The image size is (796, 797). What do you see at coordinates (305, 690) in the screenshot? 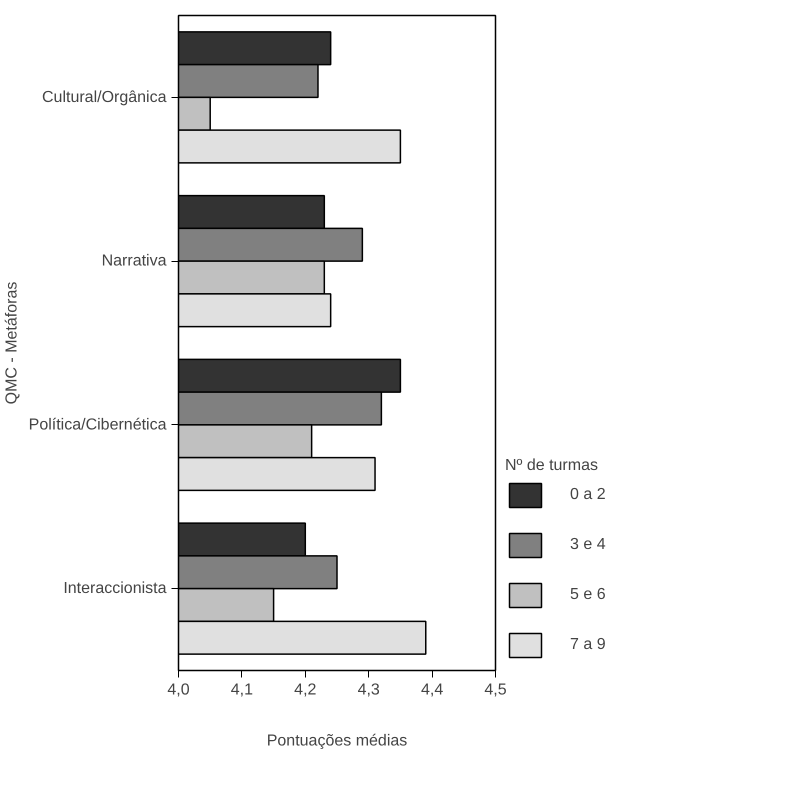
I see `x-tick-label: 4,2` at bounding box center [305, 690].